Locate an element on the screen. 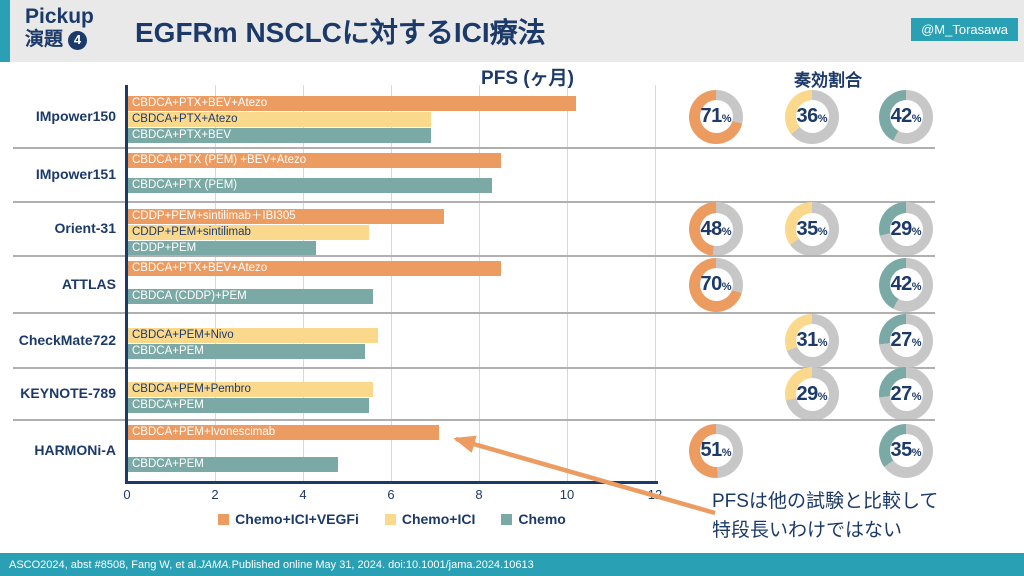  donut-hole: 27% is located at coordinates (906, 394).